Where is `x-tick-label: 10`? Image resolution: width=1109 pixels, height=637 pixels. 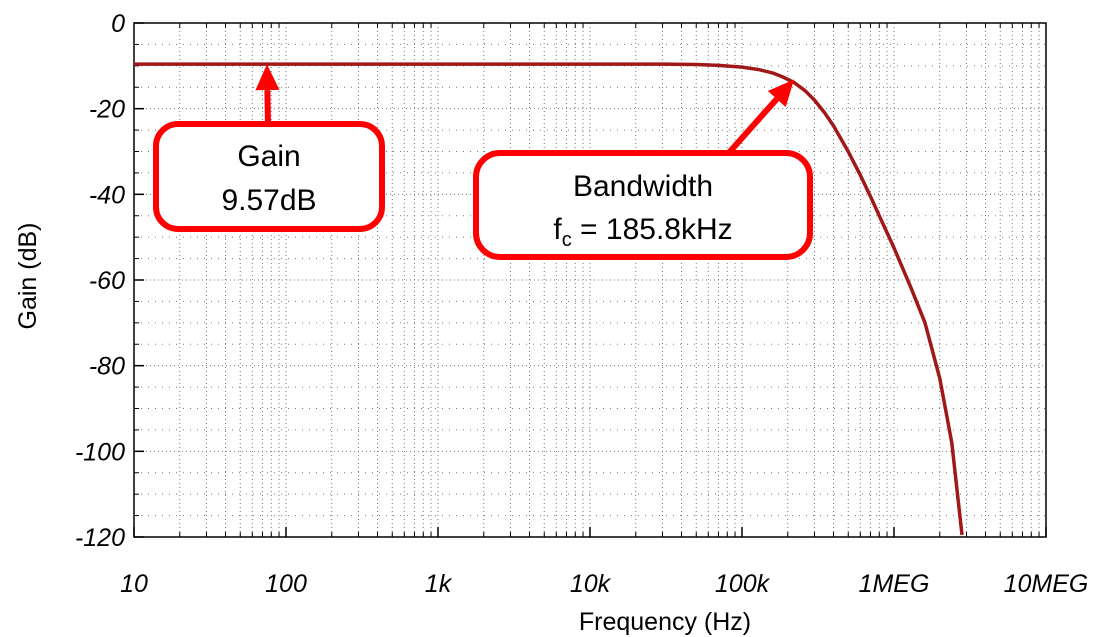 x-tick-label: 10 is located at coordinates (134, 584).